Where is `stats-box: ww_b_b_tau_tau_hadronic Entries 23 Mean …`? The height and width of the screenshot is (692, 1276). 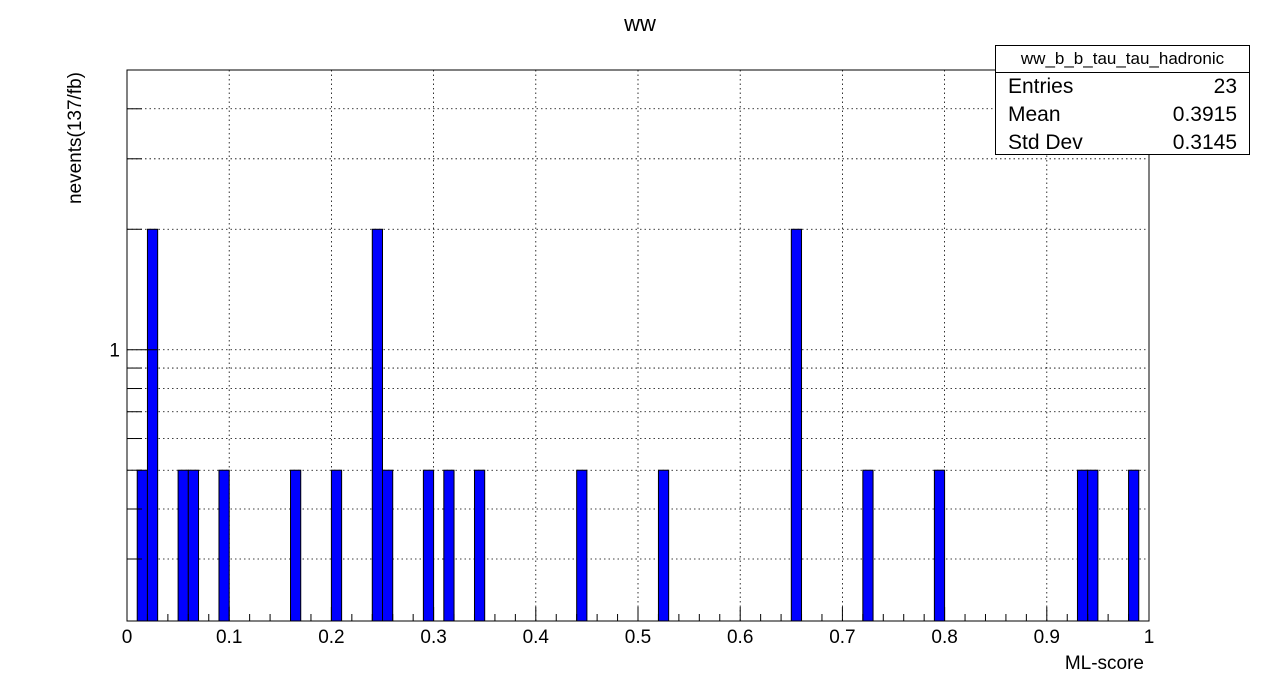 stats-box: ww_b_b_tau_tau_hadronic Entries 23 Mean … is located at coordinates (1122, 100).